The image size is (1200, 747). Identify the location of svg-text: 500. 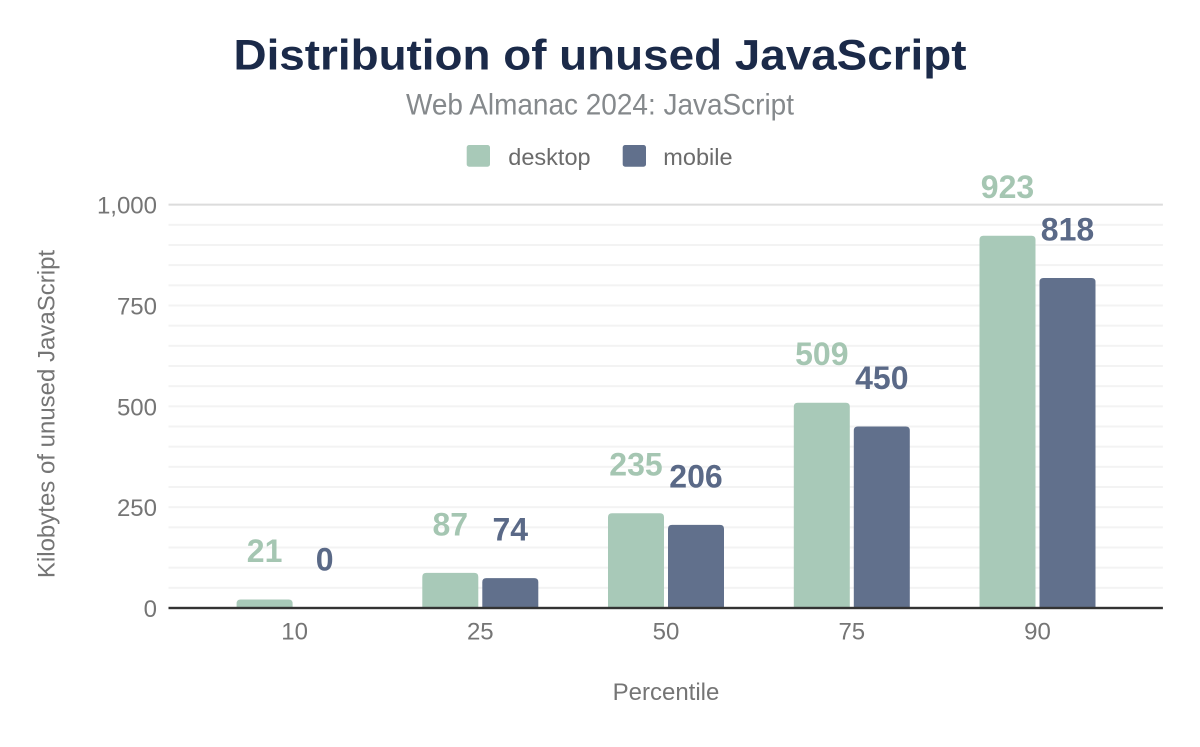
(137, 407).